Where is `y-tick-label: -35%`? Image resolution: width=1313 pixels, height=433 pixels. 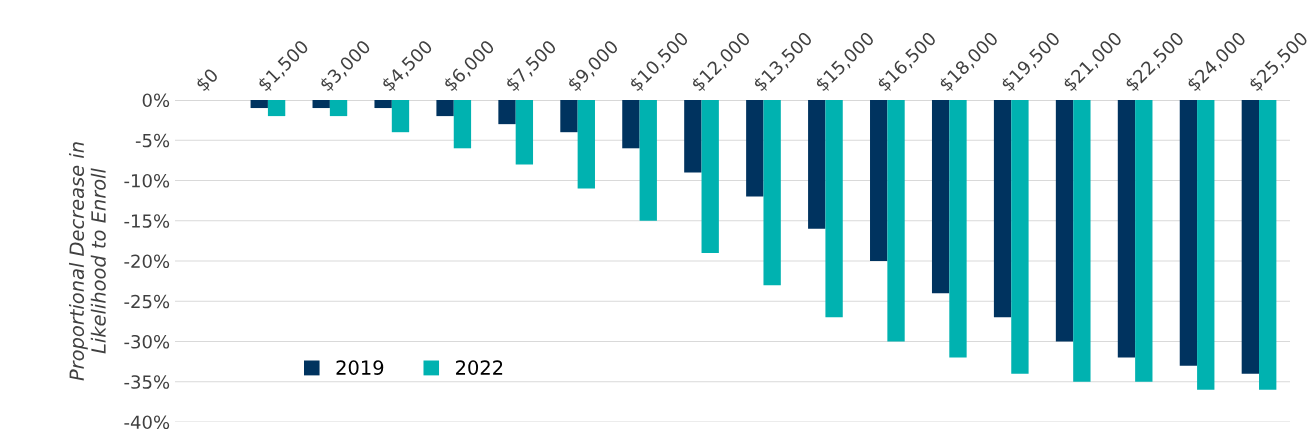 y-tick-label: -35% is located at coordinates (147, 382).